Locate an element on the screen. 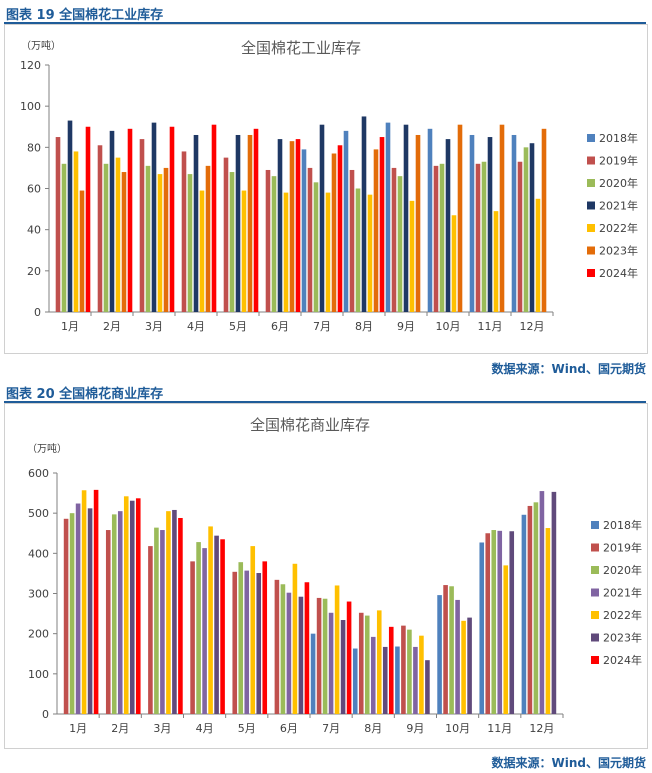 This screenshot has width=652, height=773. x-tick-label: 8月 is located at coordinates (373, 728).